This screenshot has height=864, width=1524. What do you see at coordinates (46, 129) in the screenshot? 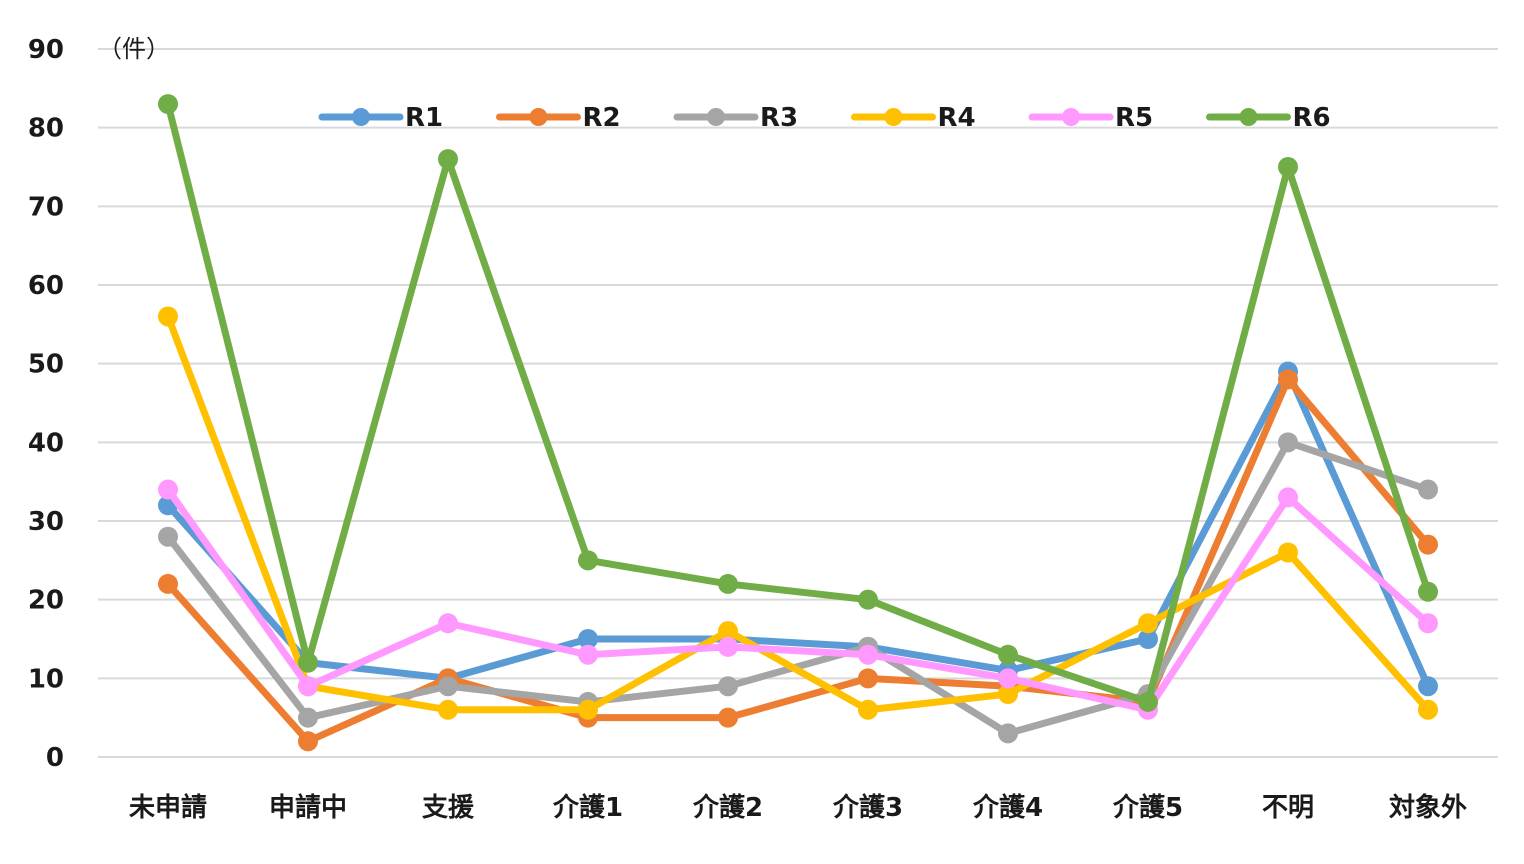
I see `y-tick-label: 80` at bounding box center [46, 129].